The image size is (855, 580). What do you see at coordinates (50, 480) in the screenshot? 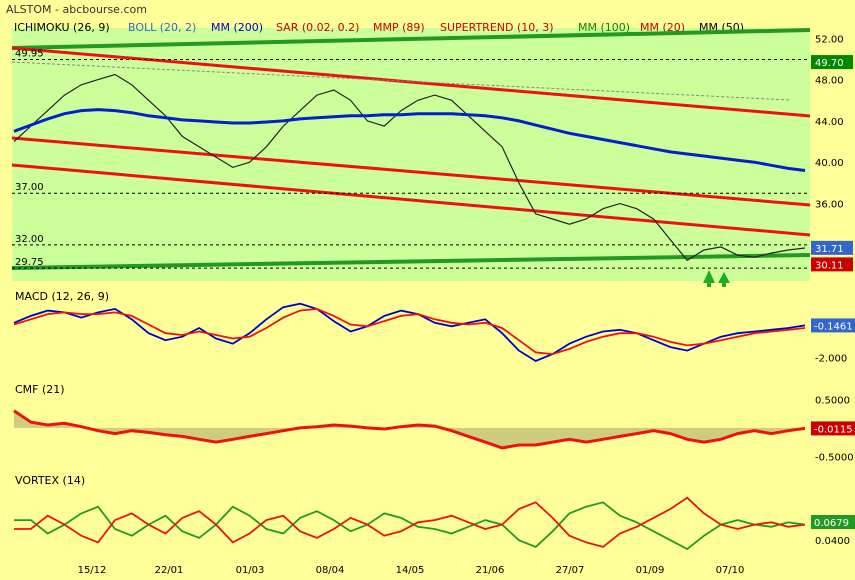
I see `vortex-title: VORTEX (14)` at bounding box center [50, 480].